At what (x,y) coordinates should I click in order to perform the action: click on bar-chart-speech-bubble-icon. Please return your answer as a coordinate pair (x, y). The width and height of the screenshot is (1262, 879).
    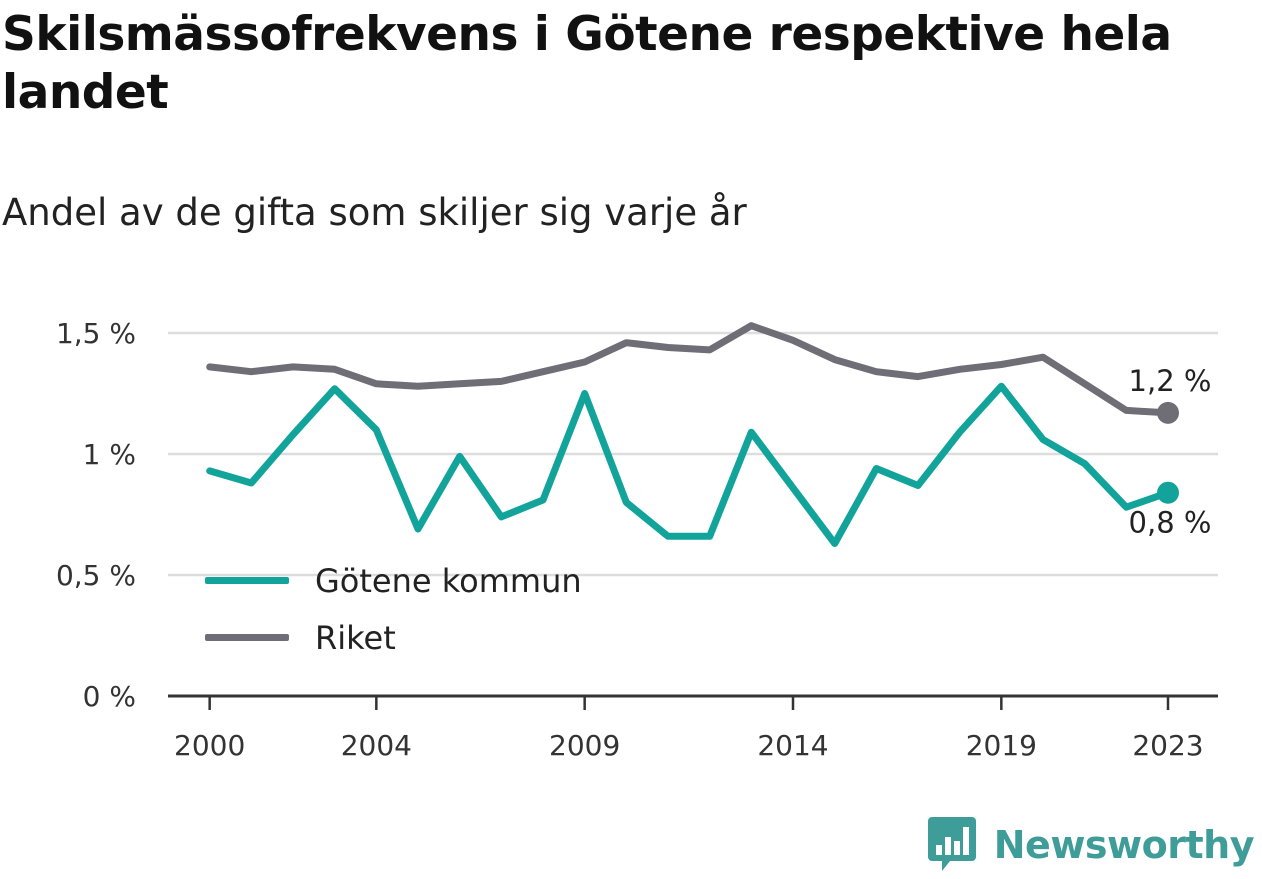
    Looking at the image, I should click on (951, 844).